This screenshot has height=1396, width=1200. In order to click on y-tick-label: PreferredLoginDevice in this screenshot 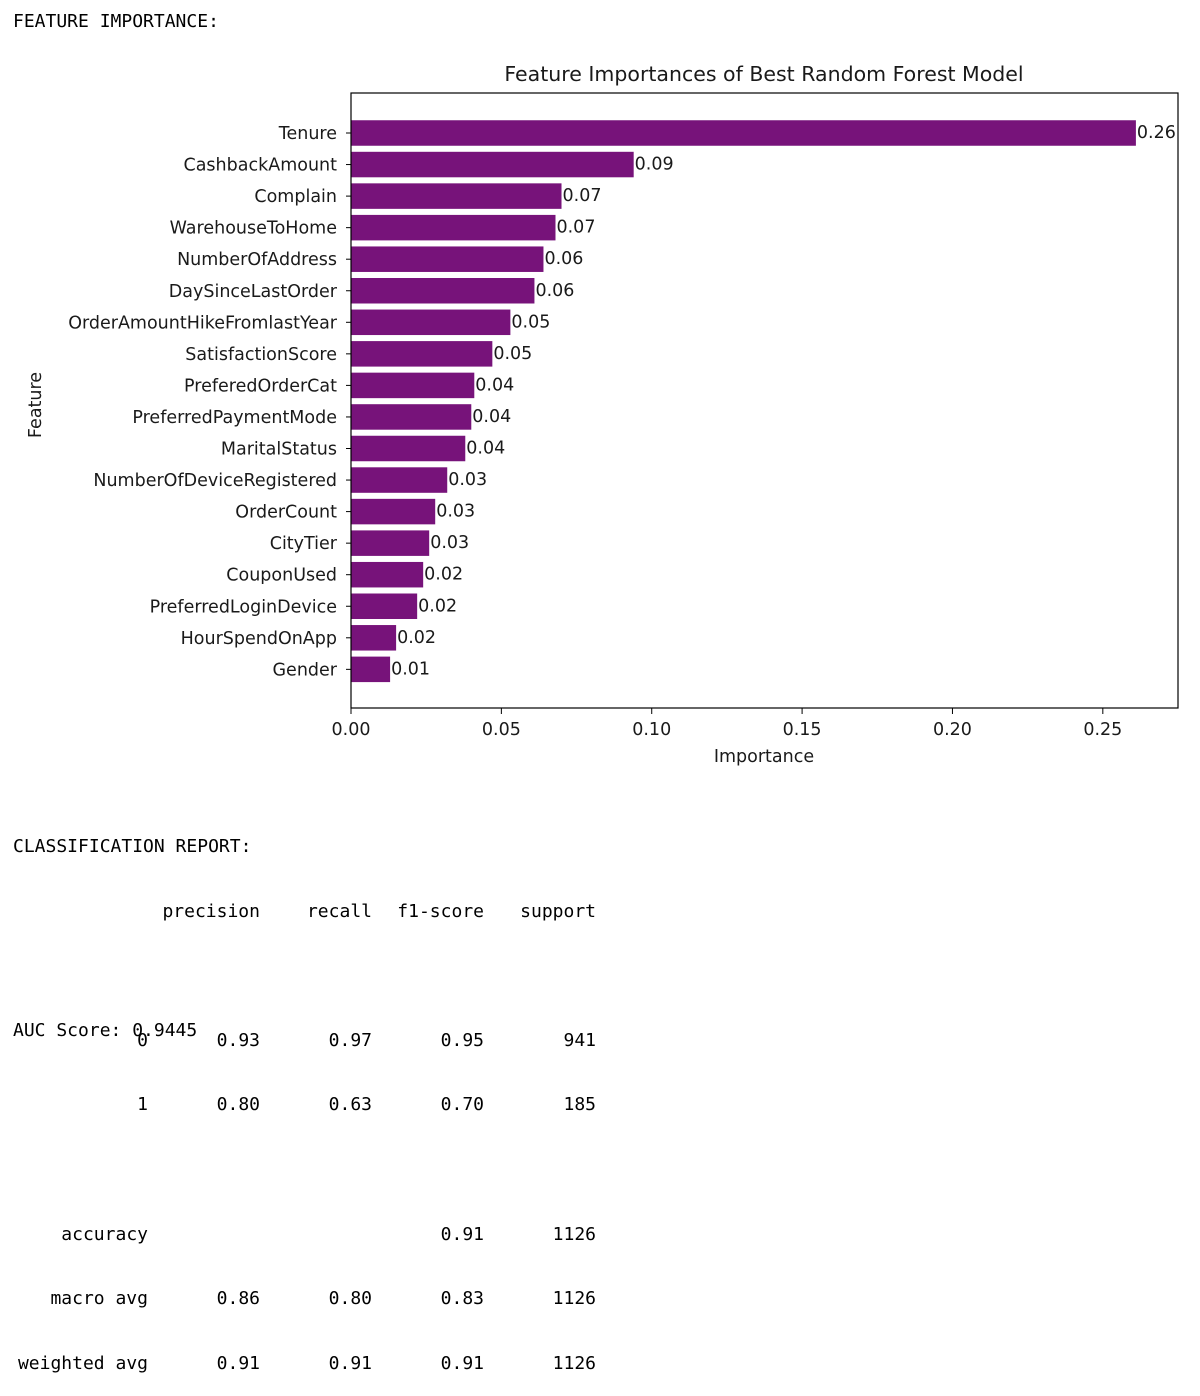, I will do `click(243, 607)`.